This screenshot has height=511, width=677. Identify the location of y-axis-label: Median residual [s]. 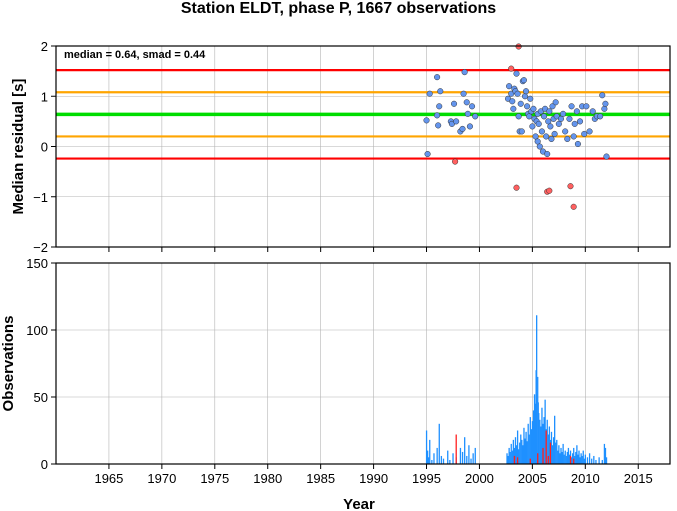
(18, 147).